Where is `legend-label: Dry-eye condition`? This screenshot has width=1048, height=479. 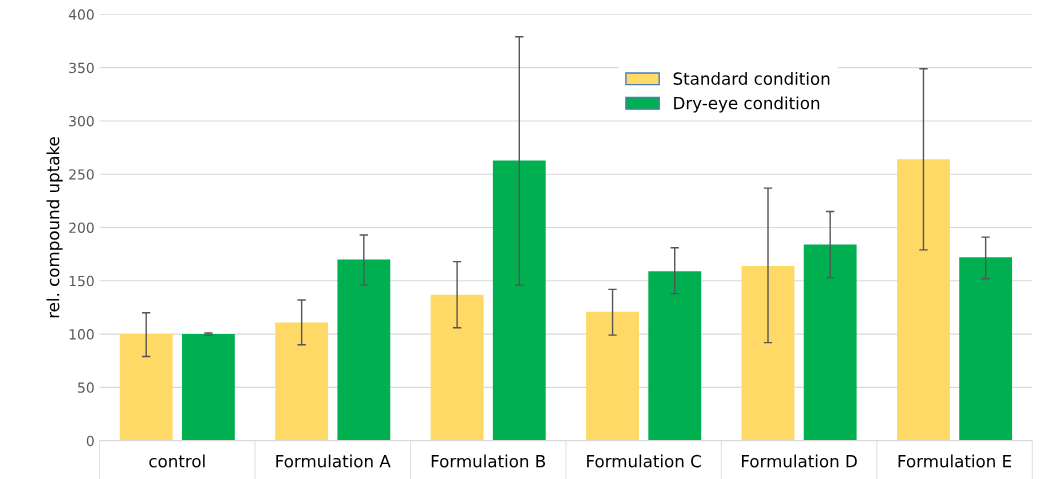
legend-label: Dry-eye condition is located at coordinates (747, 104).